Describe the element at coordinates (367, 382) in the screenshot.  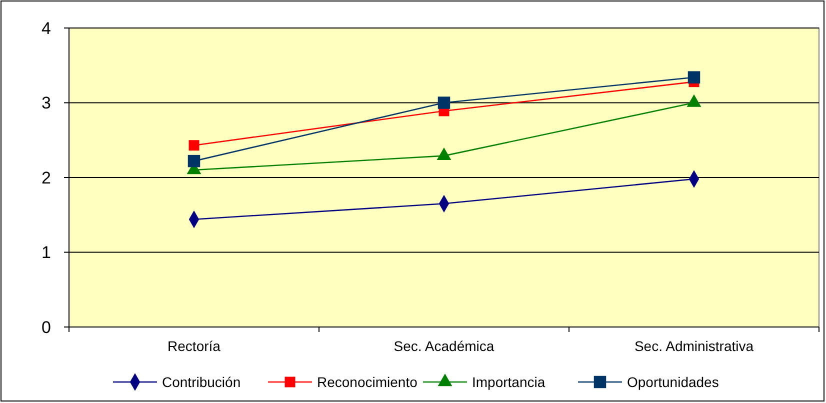
I see `legend-label: Reconocimiento` at that location.